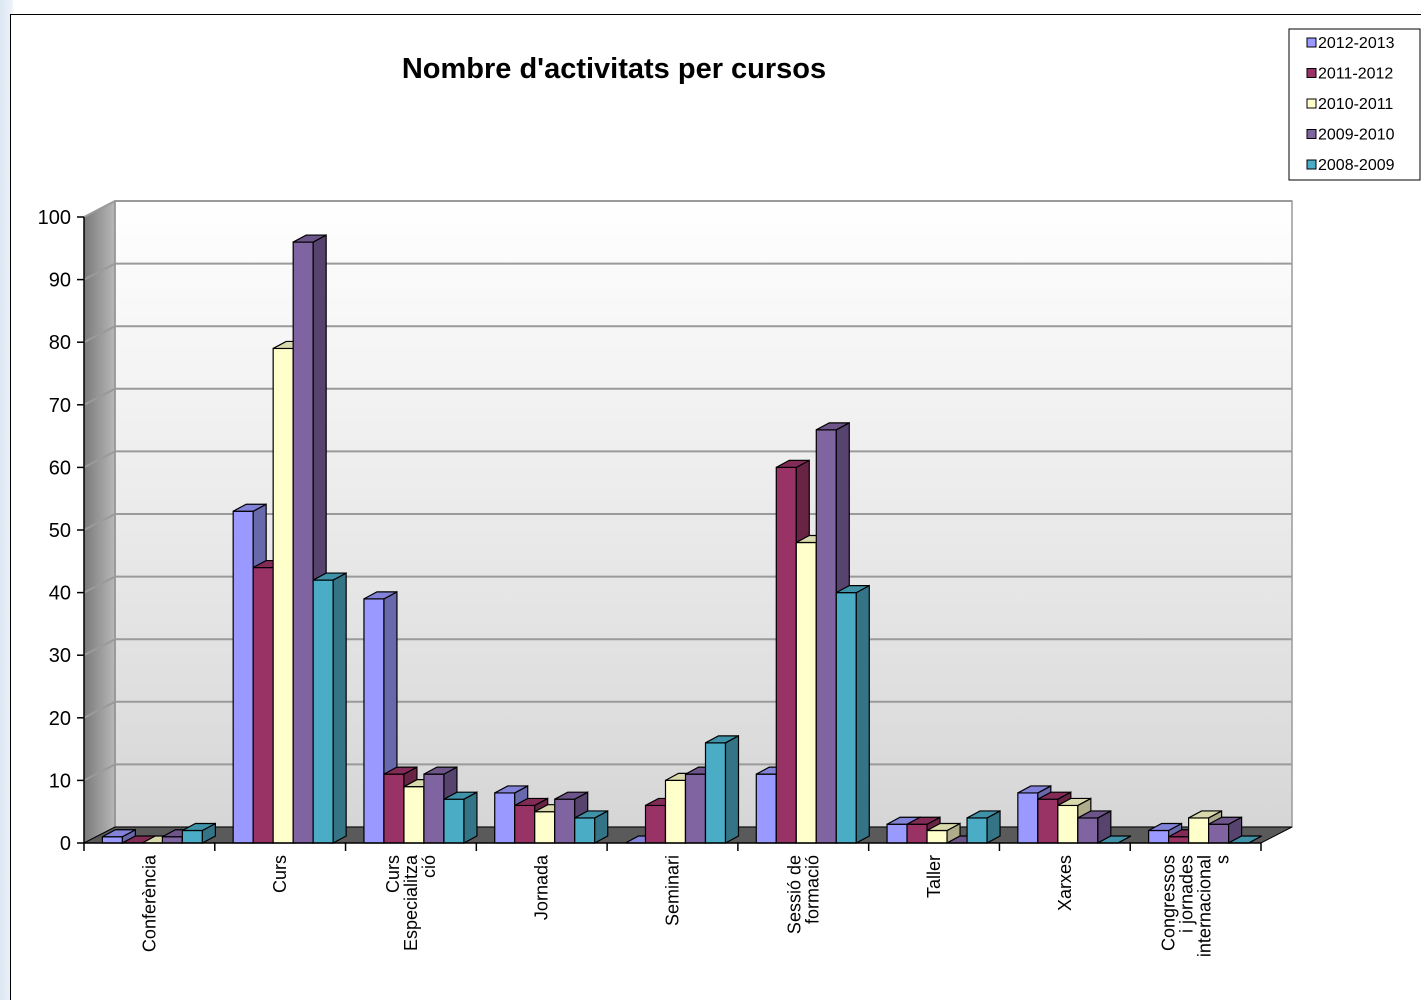 Image resolution: width=1421 pixels, height=1000 pixels. I want to click on legend-label: 2010-2011, so click(1355, 104).